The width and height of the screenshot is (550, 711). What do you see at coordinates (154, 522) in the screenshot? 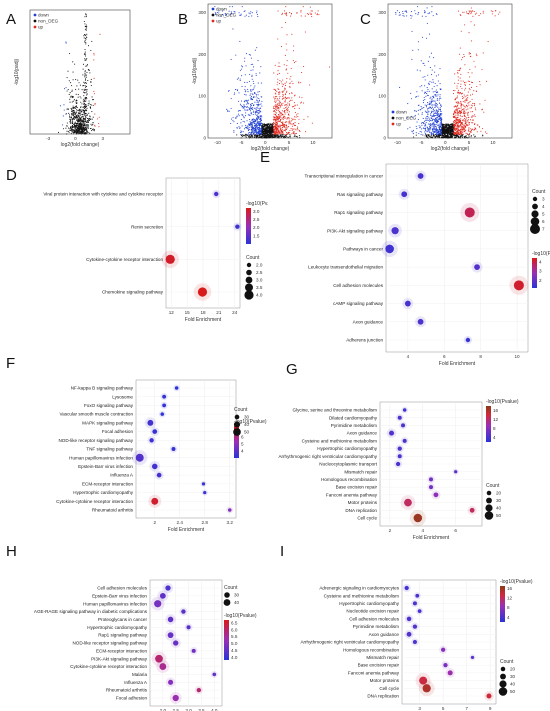
I see `x-tick-label: 2` at bounding box center [154, 522].